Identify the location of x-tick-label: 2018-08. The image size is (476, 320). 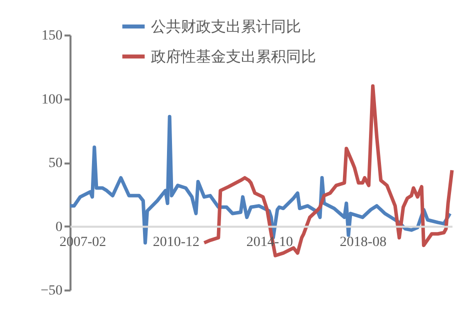
(363, 242).